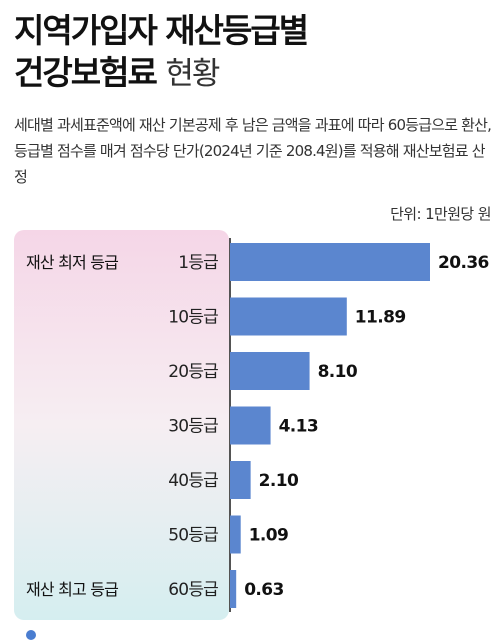  I want to click on lowest-grade-annotation: 재산 최저 등급, so click(72, 262).